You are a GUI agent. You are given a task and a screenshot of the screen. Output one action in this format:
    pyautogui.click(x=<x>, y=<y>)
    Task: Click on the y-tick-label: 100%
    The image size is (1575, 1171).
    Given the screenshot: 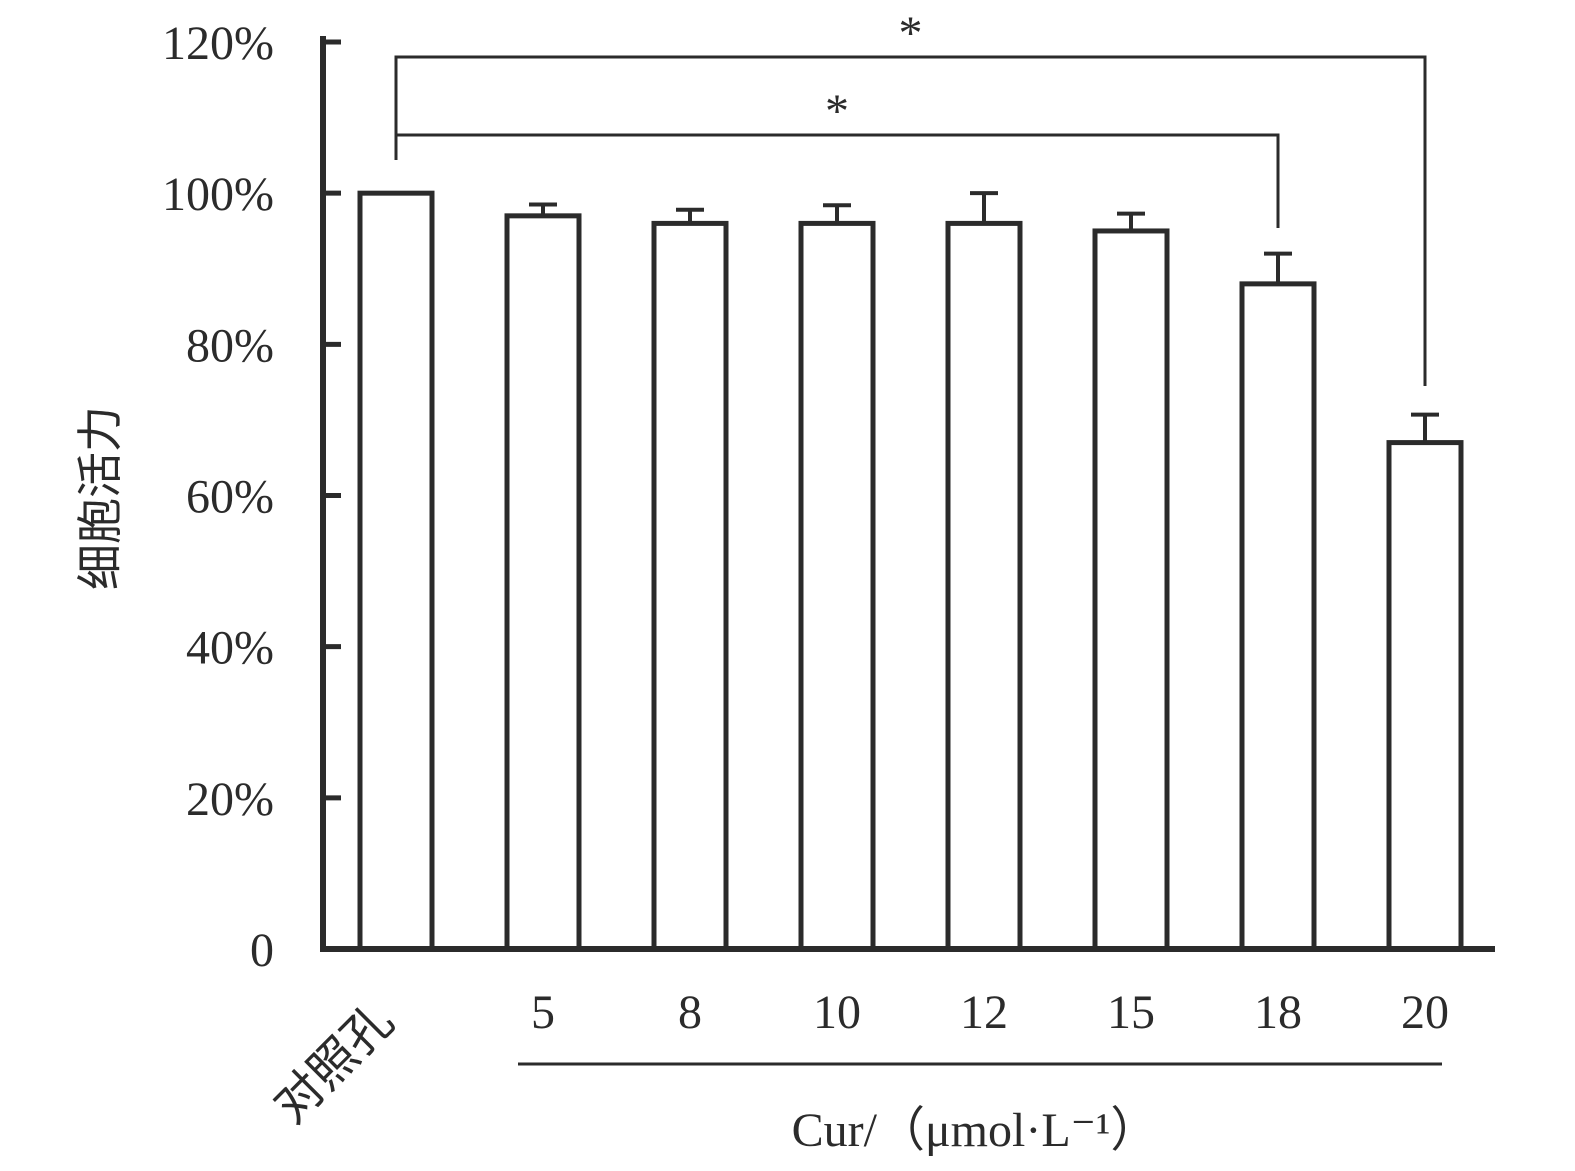 What is the action you would take?
    pyautogui.click(x=218, y=194)
    